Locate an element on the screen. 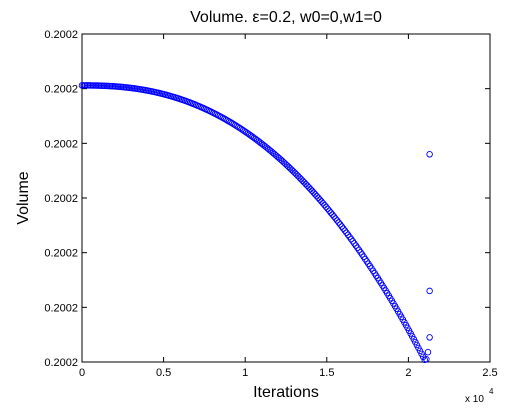 This screenshot has height=417, width=509. x-tick-label: 2.5 is located at coordinates (489, 373).